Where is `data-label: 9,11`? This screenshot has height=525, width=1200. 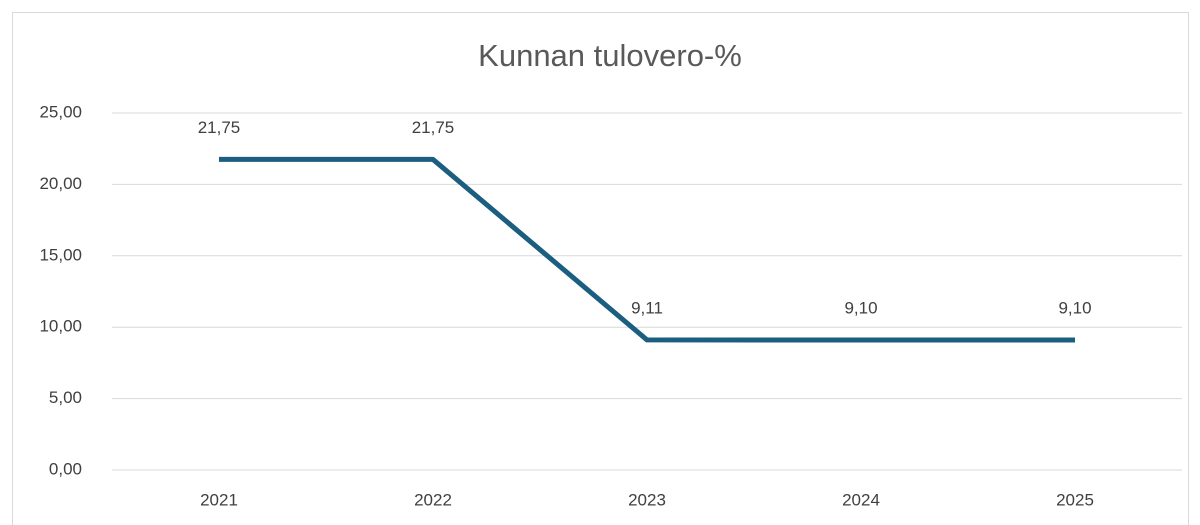 data-label: 9,11 is located at coordinates (647, 307).